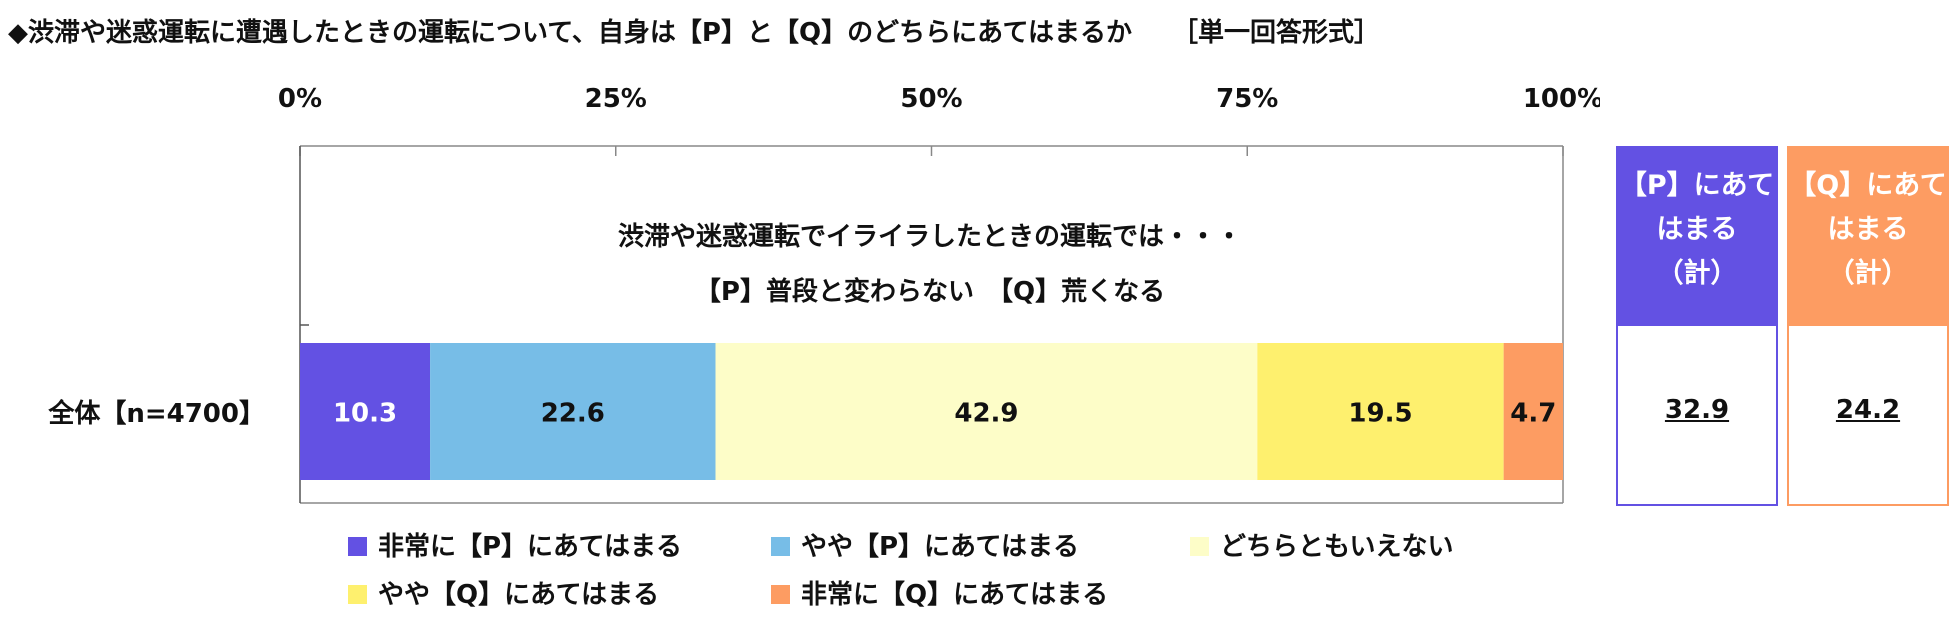  I want to click on question-note-line2: 【P】普段と変わらない 【Q】荒くなる, so click(930, 291).